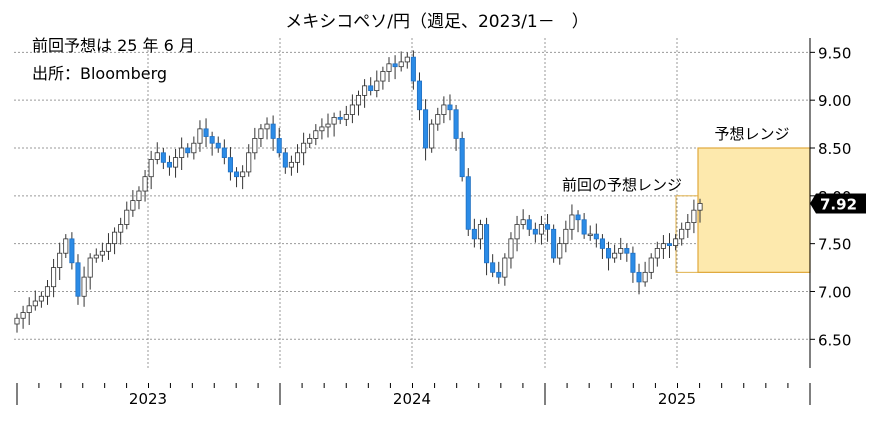  I want to click on y-tick-label: 7.00, so click(834, 292).